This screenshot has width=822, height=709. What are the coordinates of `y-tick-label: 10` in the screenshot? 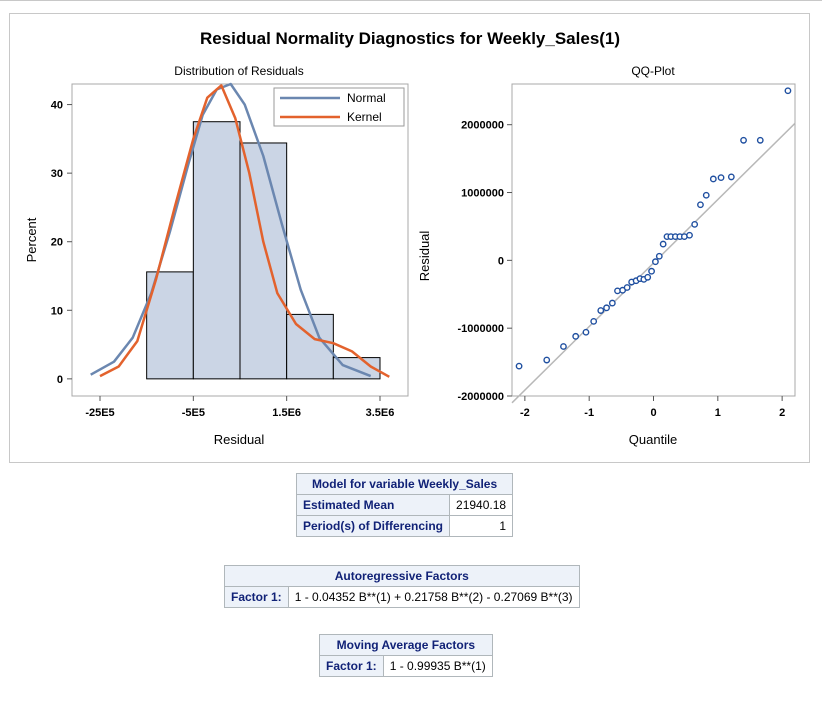 It's located at (57, 311).